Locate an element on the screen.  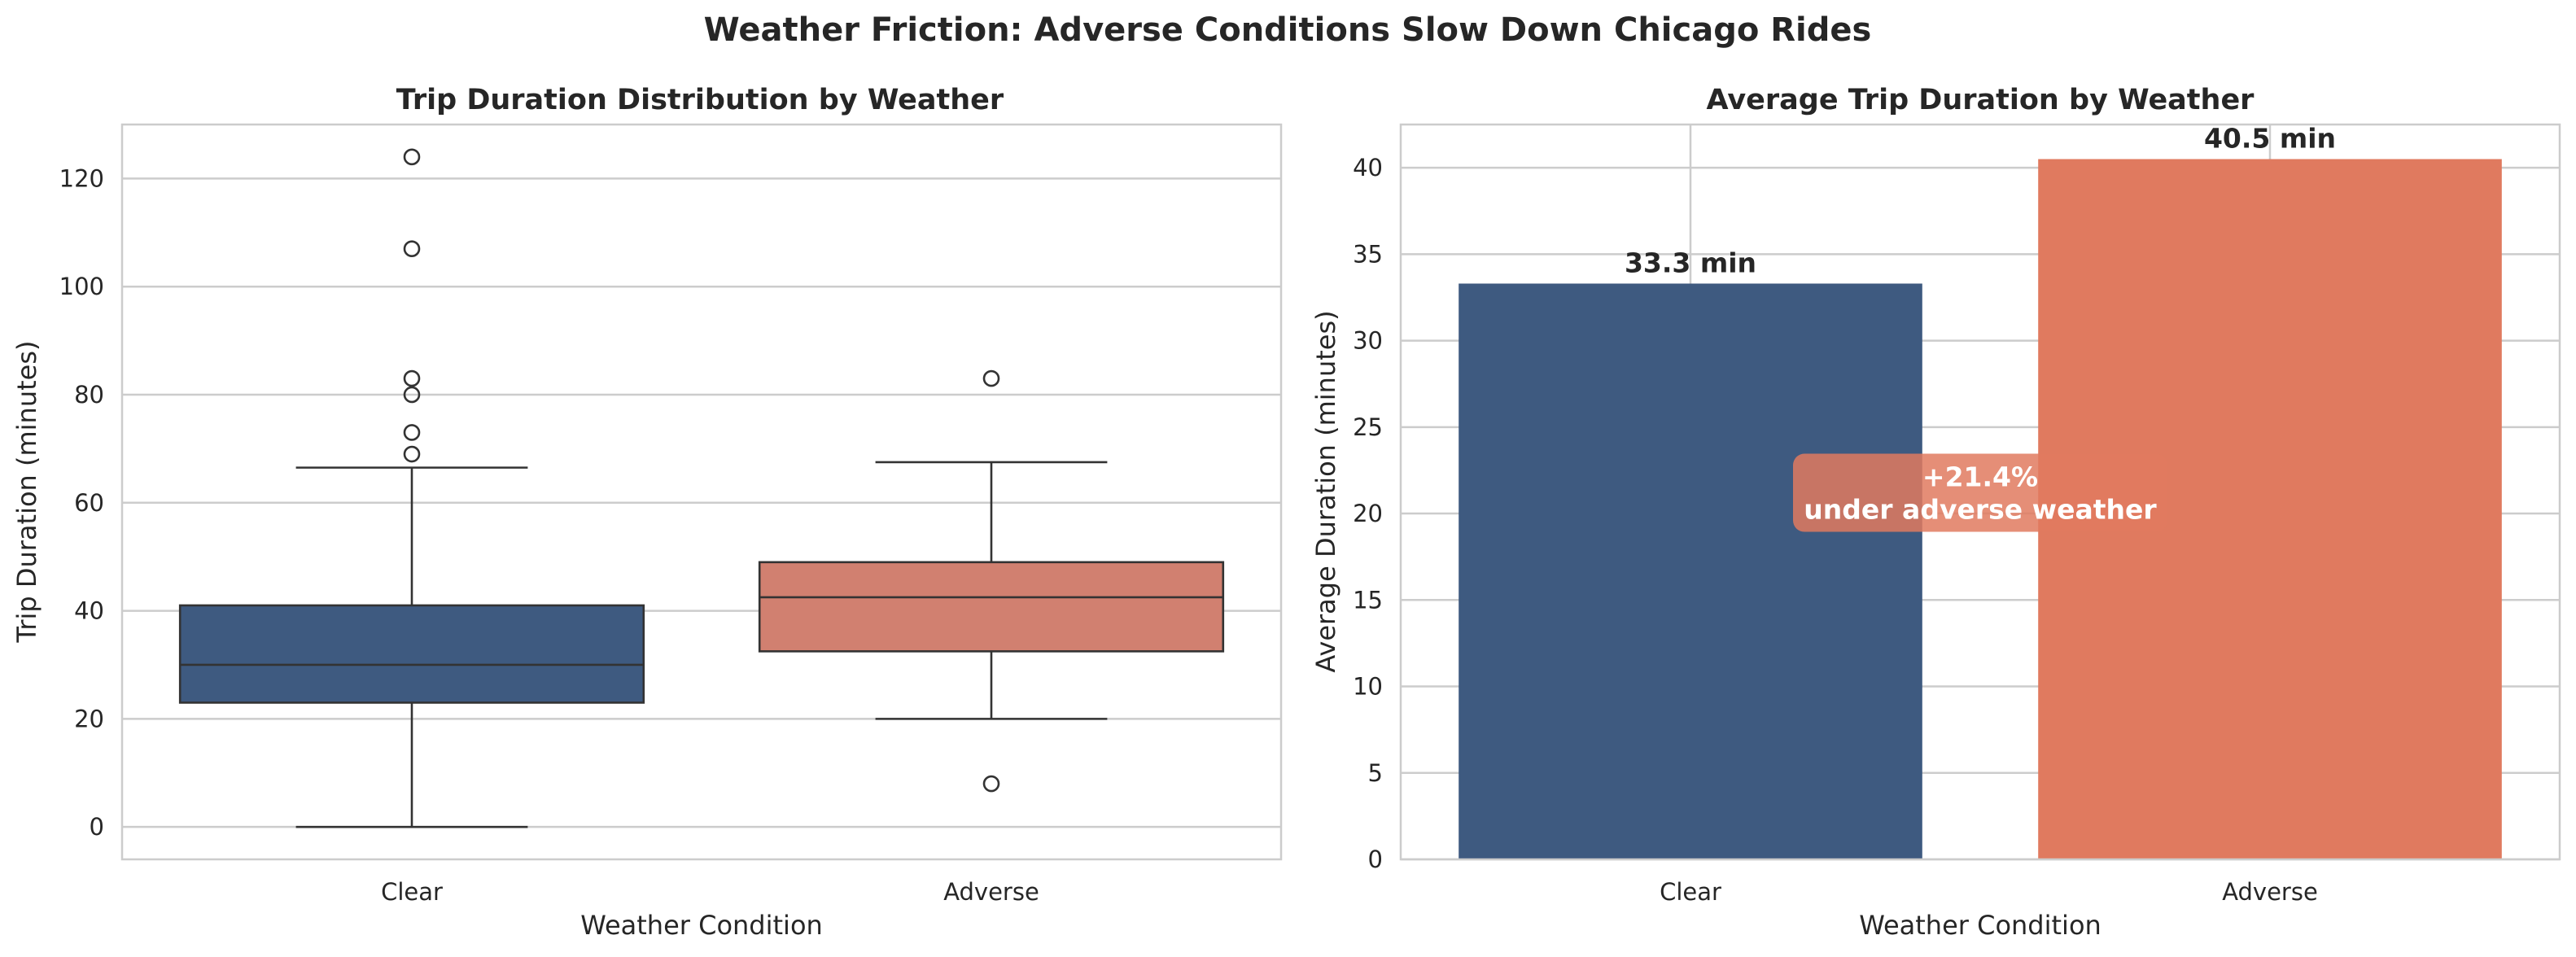
barchart-annotation: +21.4% under adverse weather is located at coordinates (1980, 492).